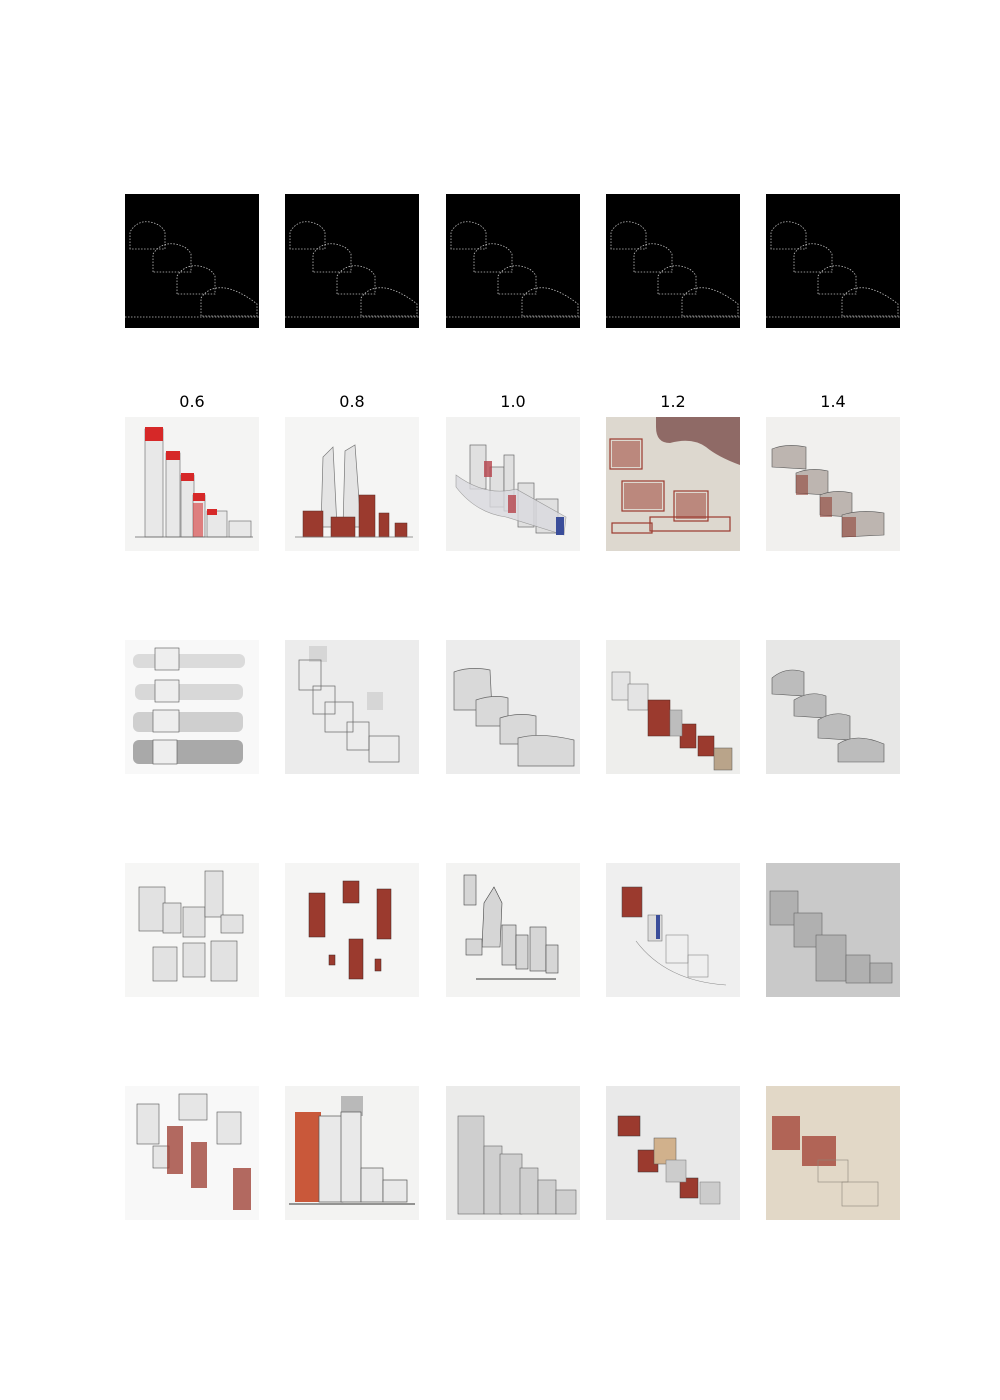  I want to click on column-label-0.8: 0.8, so click(352, 401).